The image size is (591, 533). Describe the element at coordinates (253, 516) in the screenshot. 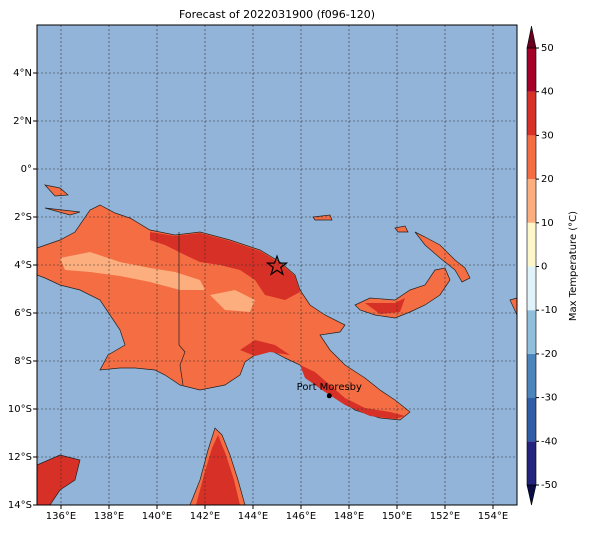

I see `x-tick-label: 144°E` at that location.